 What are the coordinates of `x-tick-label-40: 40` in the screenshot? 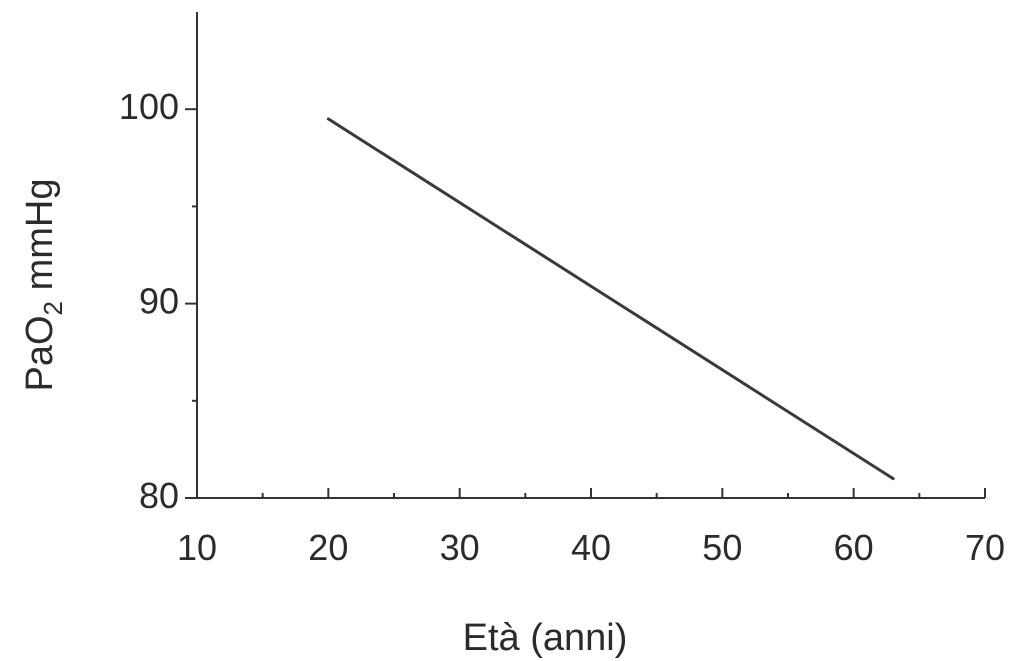 It's located at (591, 547).